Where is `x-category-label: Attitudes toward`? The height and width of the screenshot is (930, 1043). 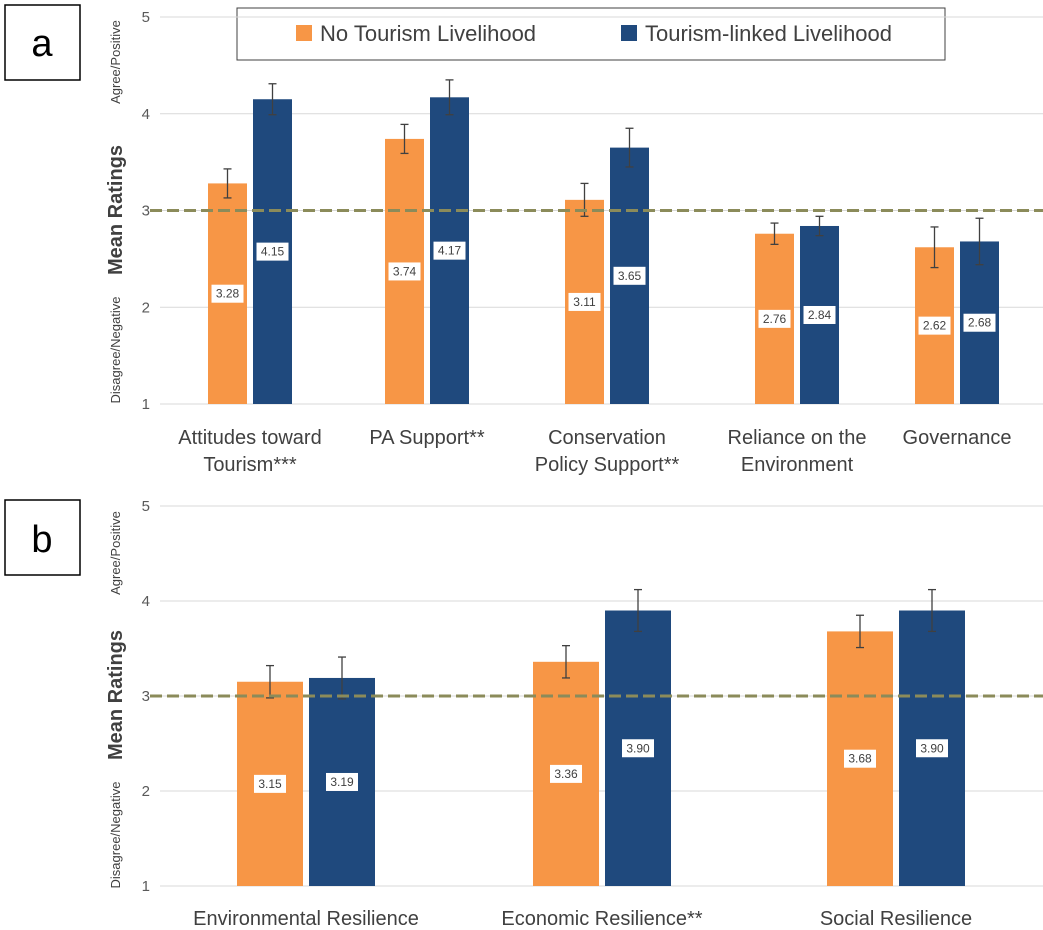 x-category-label: Attitudes toward is located at coordinates (249, 438).